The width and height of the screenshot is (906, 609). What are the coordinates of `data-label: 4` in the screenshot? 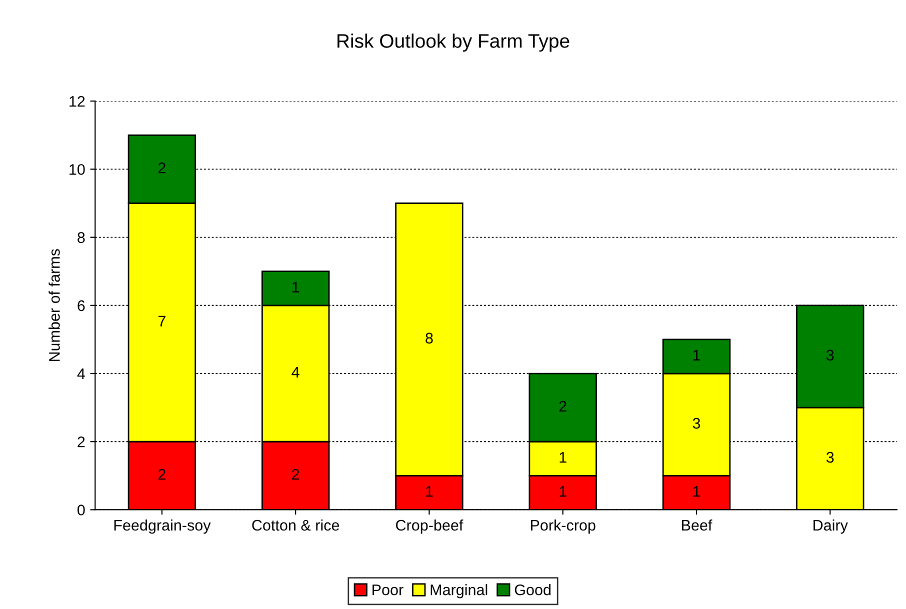 It's located at (296, 372).